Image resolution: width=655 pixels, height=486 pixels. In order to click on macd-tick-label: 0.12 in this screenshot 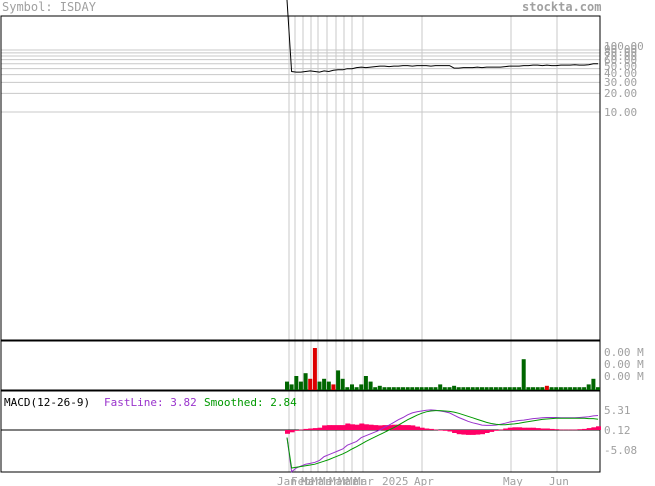, I will do `click(617, 430)`.